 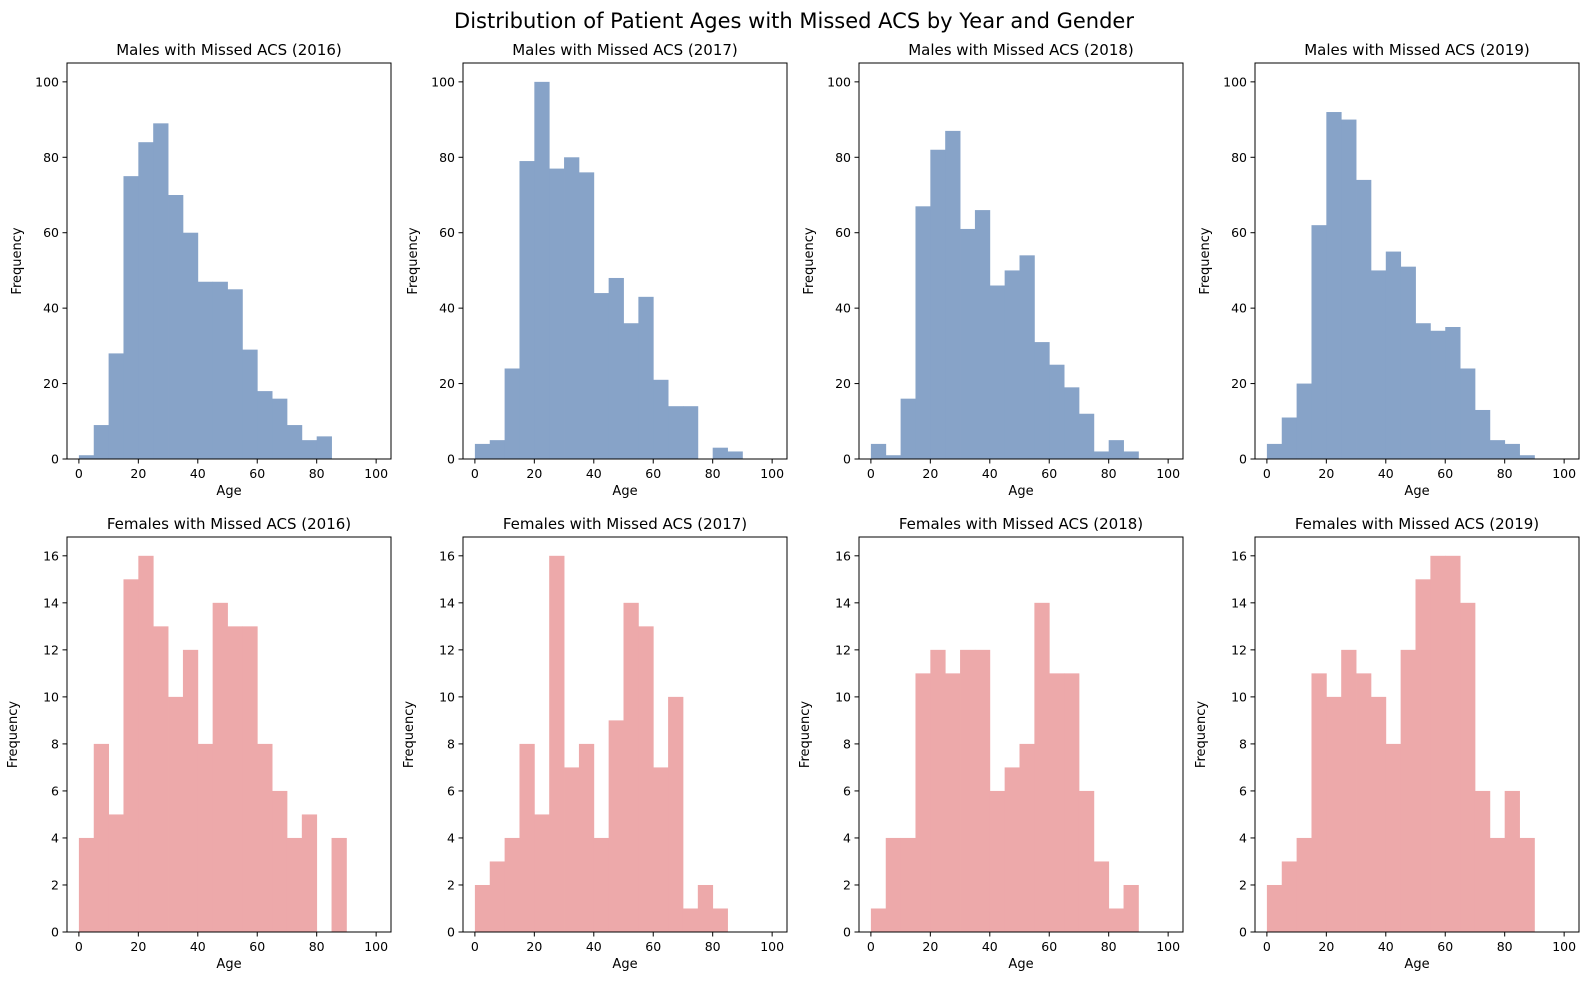 What do you see at coordinates (1021, 524) in the screenshot?
I see `panel-title: Females with Missed ACS (2018)` at bounding box center [1021, 524].